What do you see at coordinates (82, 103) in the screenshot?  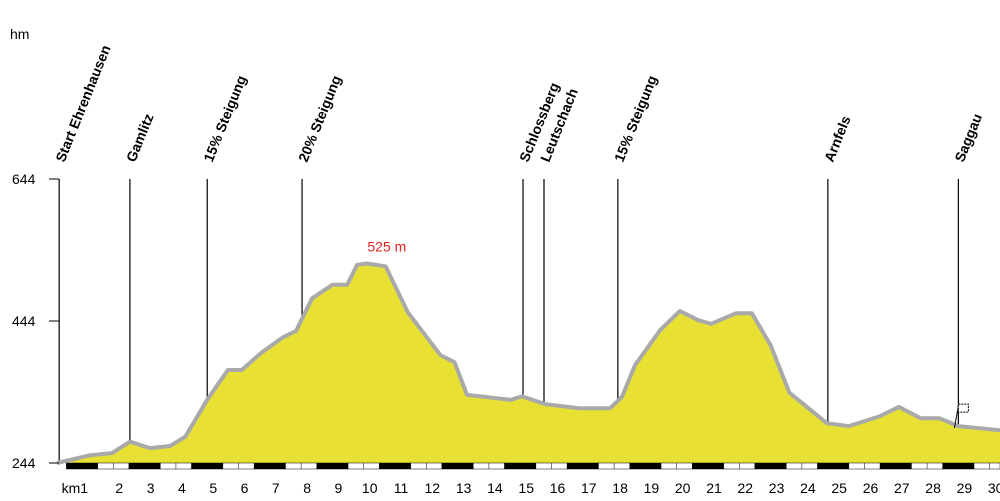 I see `marker-label: Start Ehrenhausen` at bounding box center [82, 103].